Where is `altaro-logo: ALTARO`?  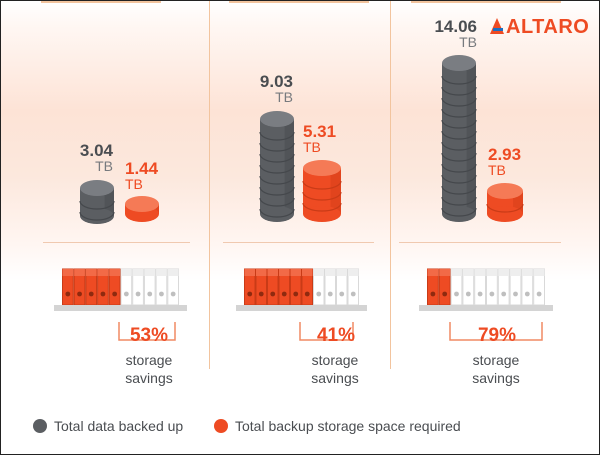
altaro-logo: ALTARO is located at coordinates (539, 27).